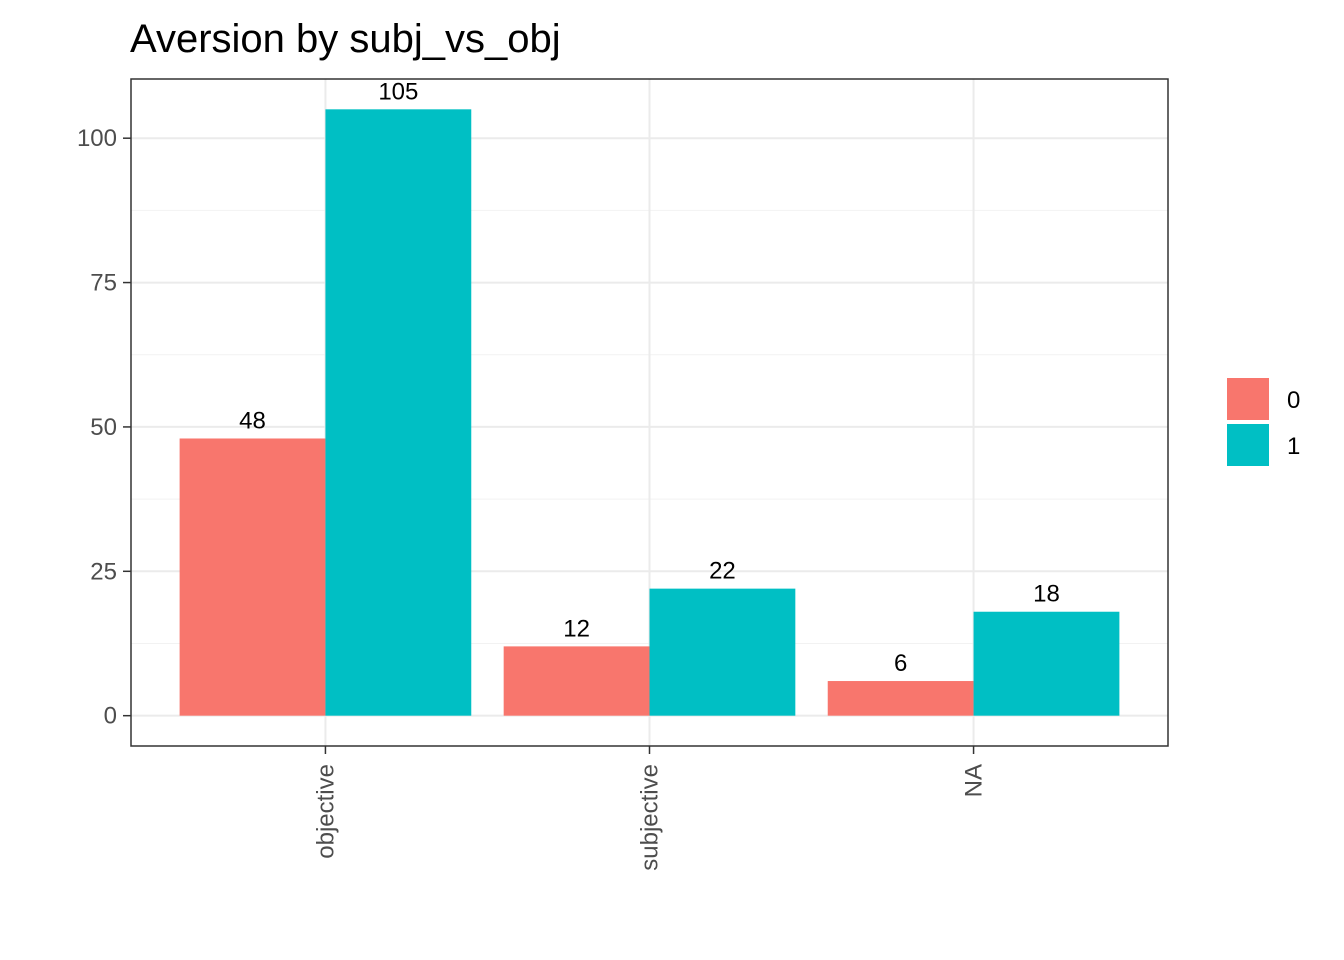 Image resolution: width=1344 pixels, height=960 pixels. Describe the element at coordinates (1293, 400) in the screenshot. I see `legend-label: 0` at that location.